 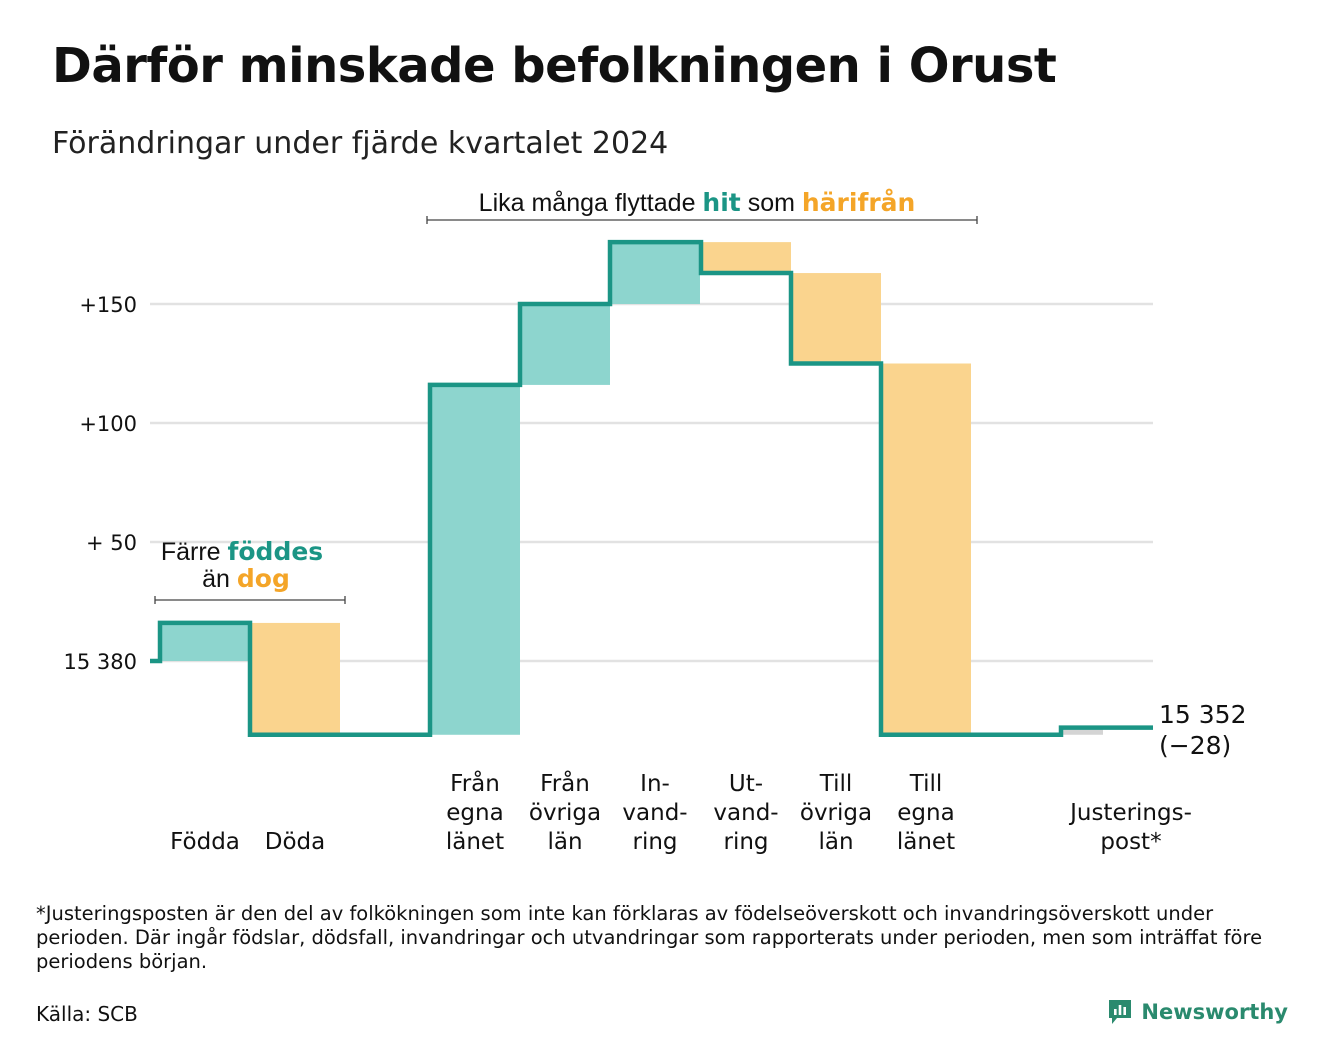 What do you see at coordinates (1195, 745) in the screenshot?
I see `end-change-label: (−28)` at bounding box center [1195, 745].